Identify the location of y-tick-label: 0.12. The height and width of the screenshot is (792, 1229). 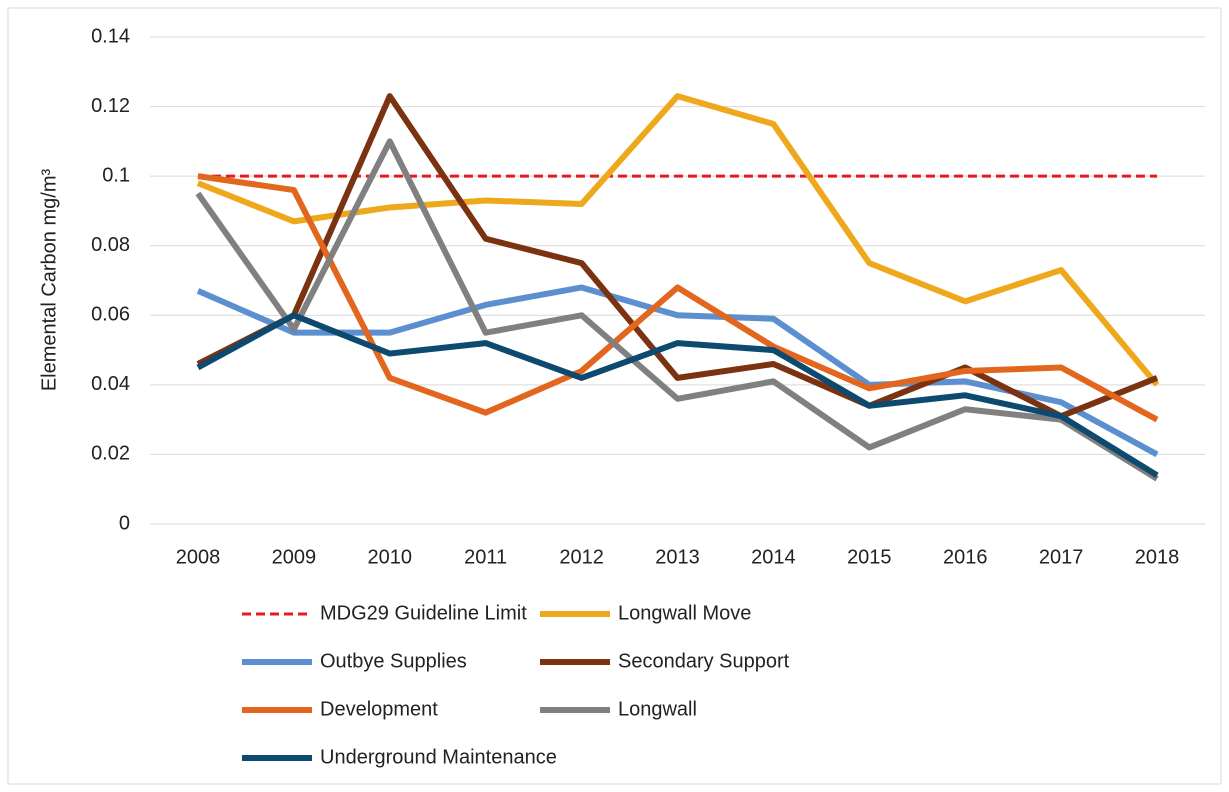
(110, 106).